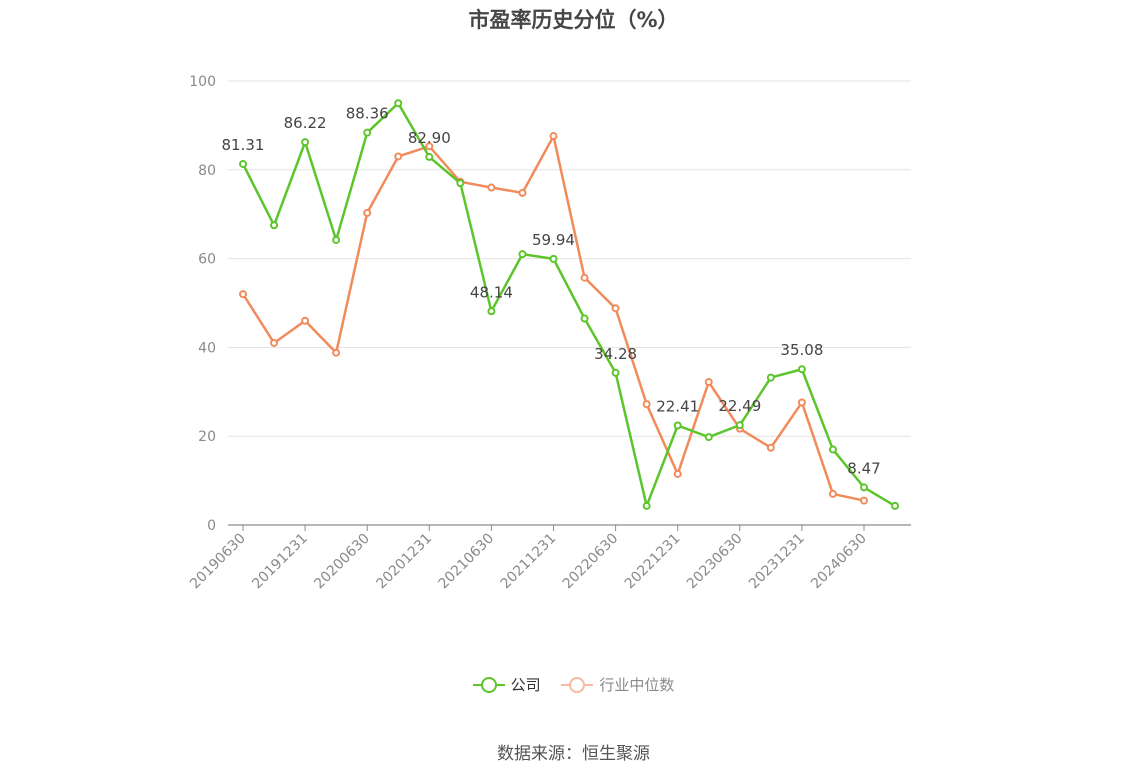  What do you see at coordinates (211, 526) in the screenshot?
I see `y-tick-label: 0` at bounding box center [211, 526].